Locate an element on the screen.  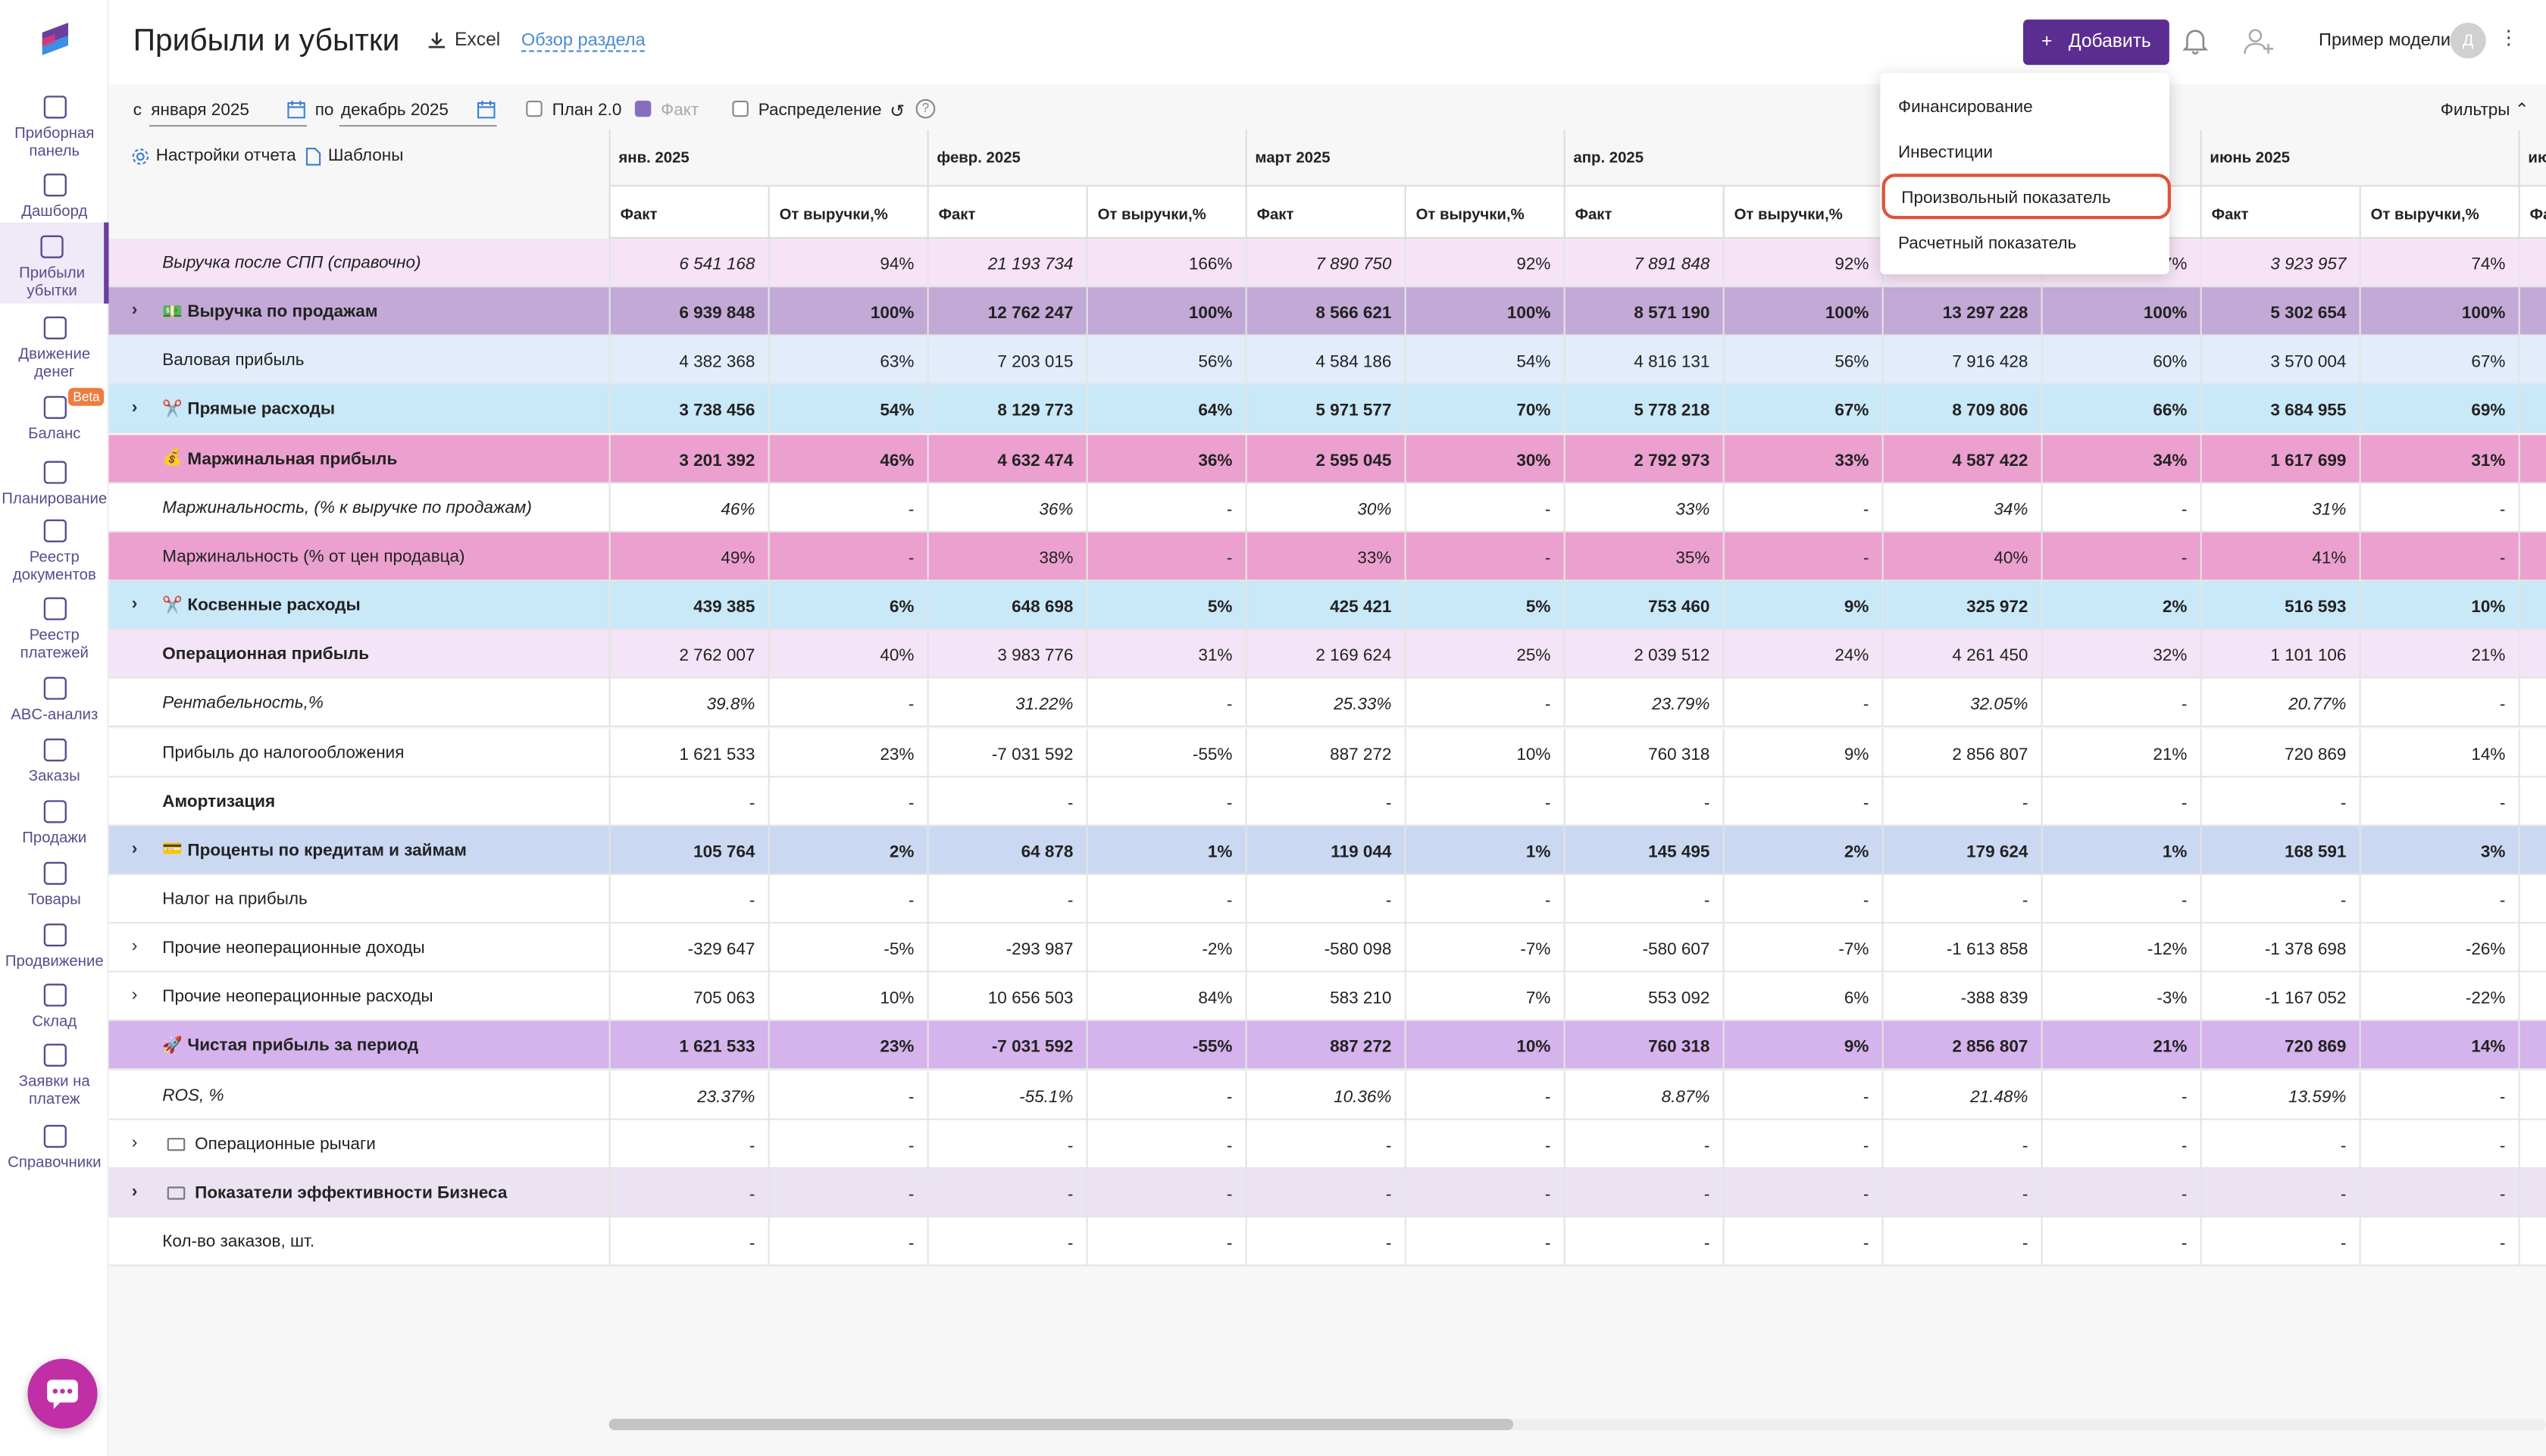
fact-cell: 6 541 168 is located at coordinates (688, 263).